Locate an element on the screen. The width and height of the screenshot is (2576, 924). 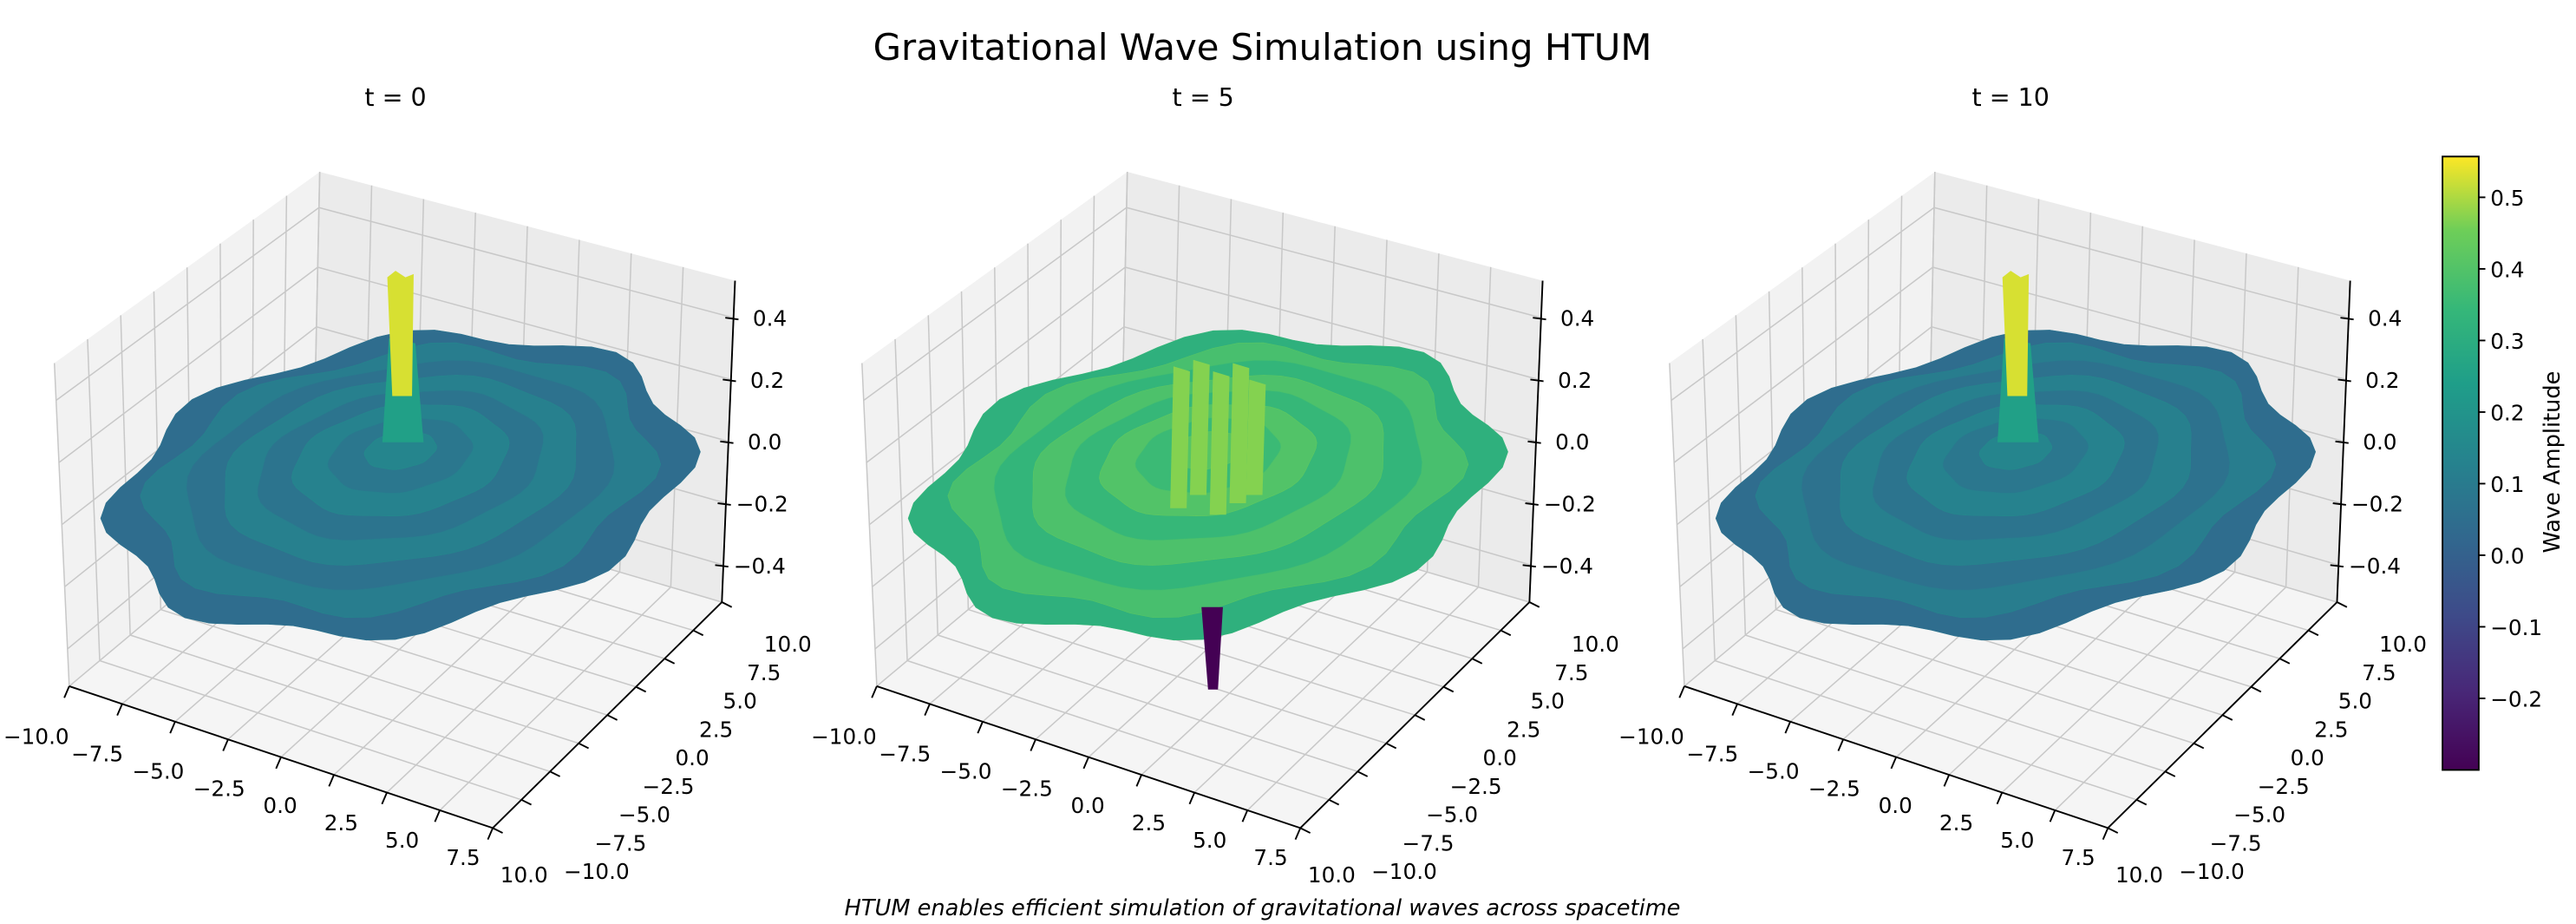
colorbar-tick-label: 0.1 is located at coordinates (2507, 484).